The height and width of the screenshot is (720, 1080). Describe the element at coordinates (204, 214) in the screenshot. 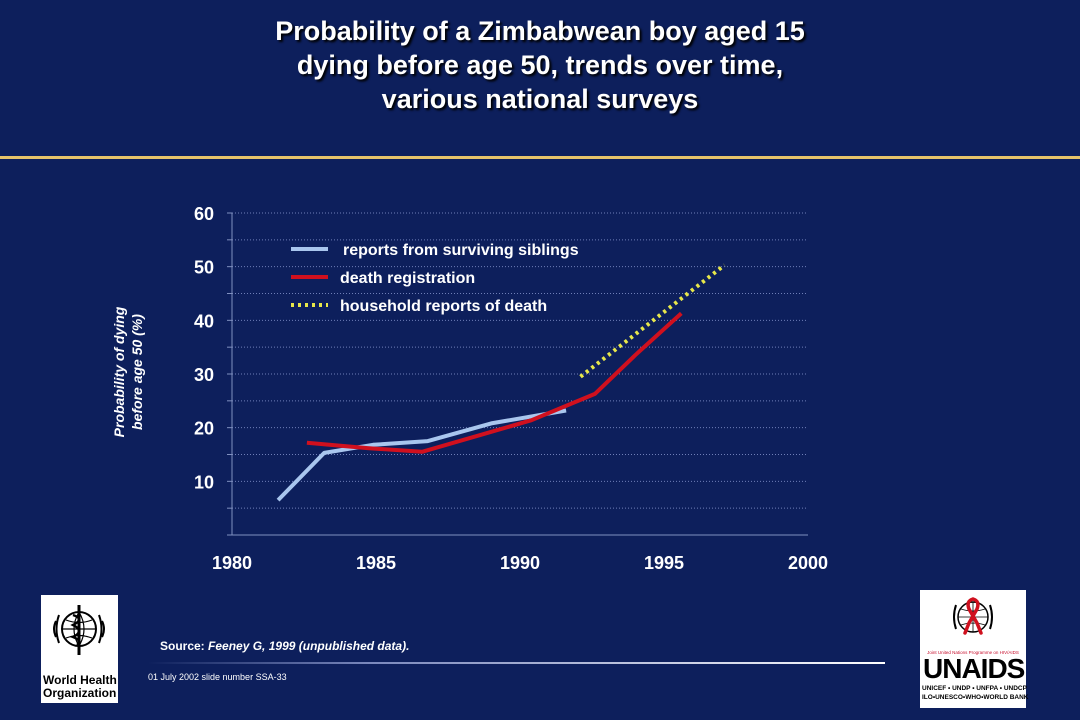

I see `y-tick-label: 60` at that location.